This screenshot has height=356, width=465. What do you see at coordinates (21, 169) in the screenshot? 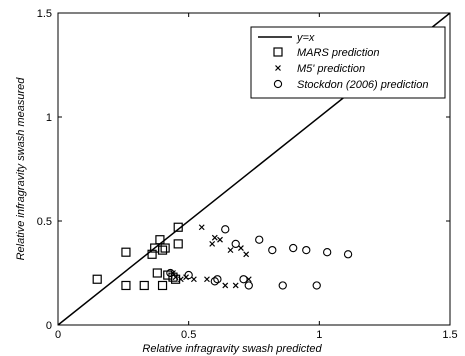
I see `y-axis-title: Relative infragravity swash measured` at bounding box center [21, 169].